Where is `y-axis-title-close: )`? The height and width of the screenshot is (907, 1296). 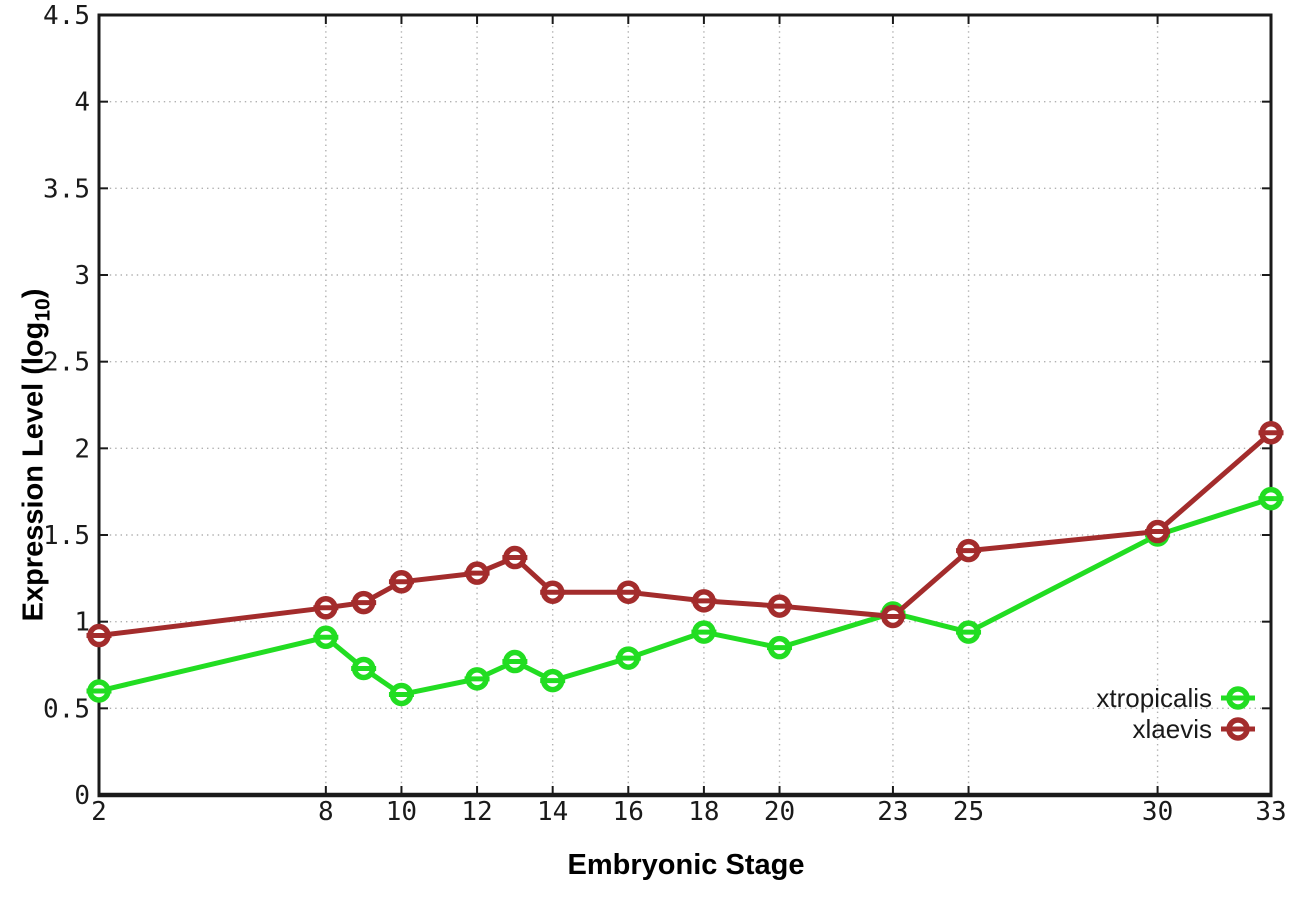
y-axis-title-close: ) is located at coordinates (33, 293).